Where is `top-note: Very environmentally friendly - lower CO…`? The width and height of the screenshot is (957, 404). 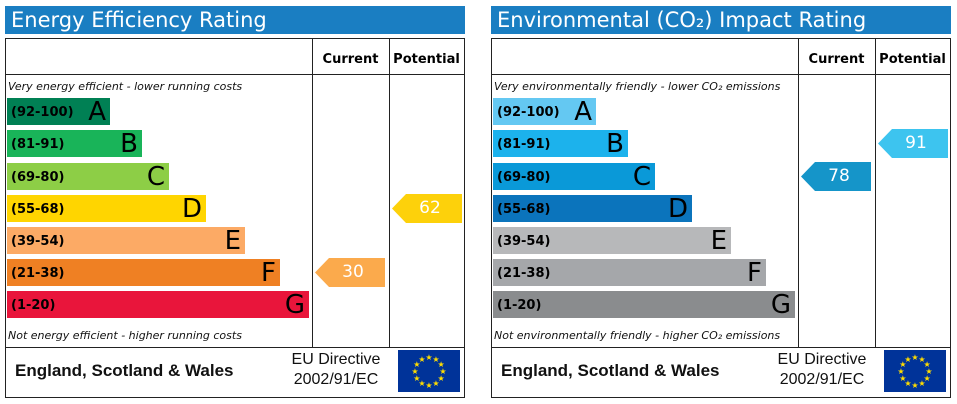 top-note: Very environmentally friendly - lower CO… is located at coordinates (637, 86).